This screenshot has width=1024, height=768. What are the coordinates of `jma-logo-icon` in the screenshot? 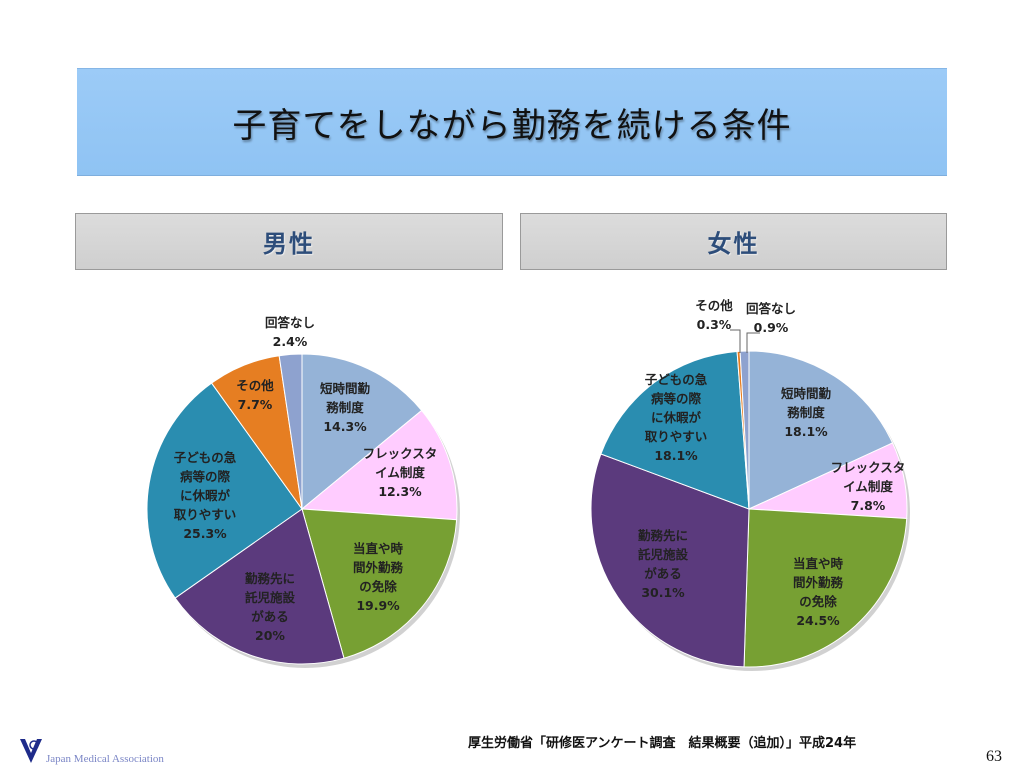 It's located at (31, 751).